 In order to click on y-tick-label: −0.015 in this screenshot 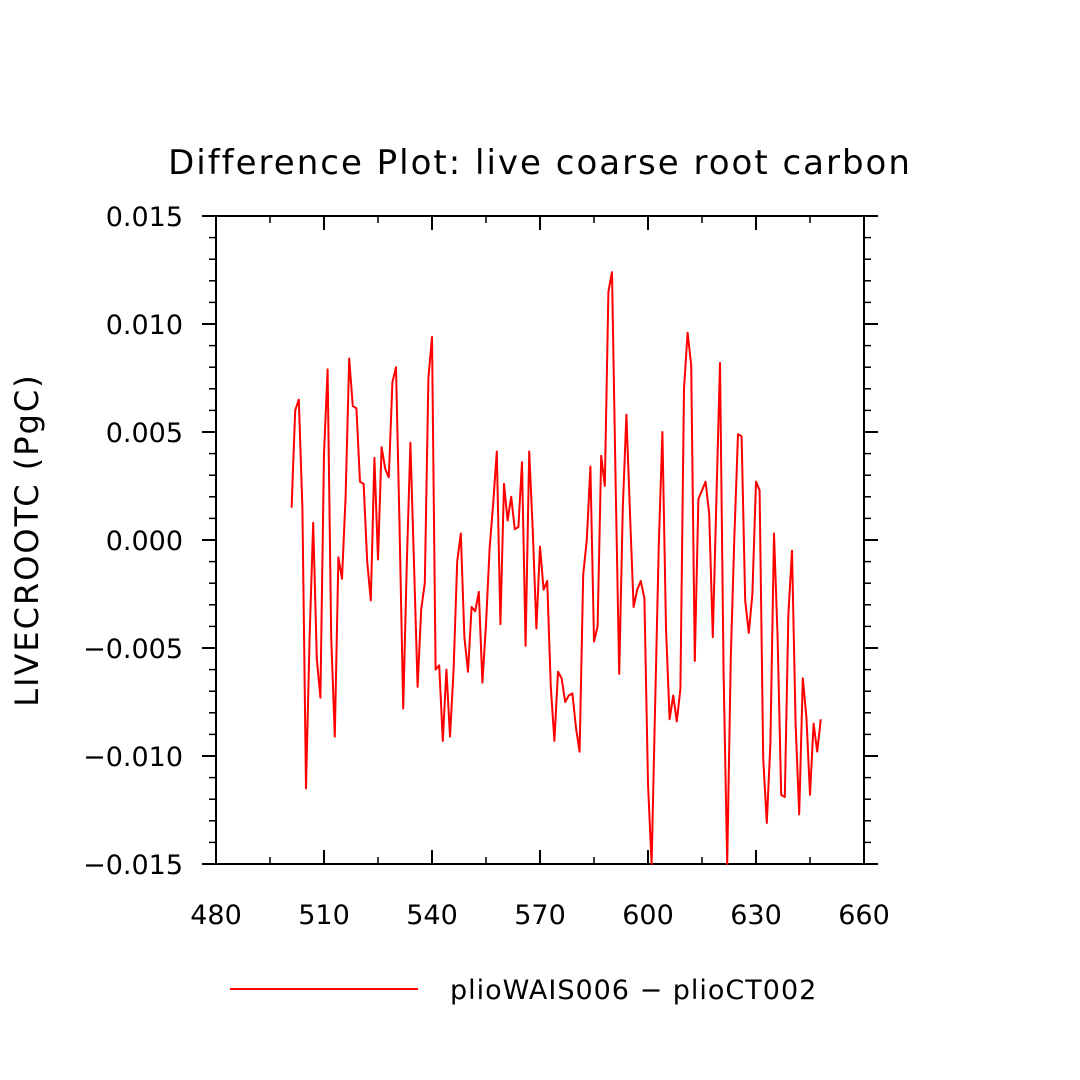, I will do `click(133, 865)`.